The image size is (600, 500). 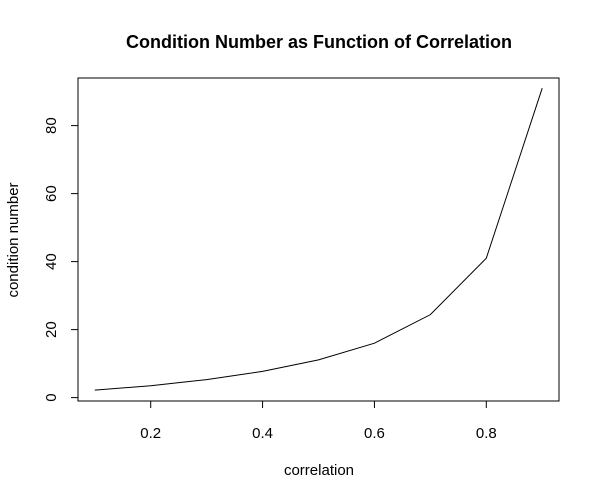 I want to click on x-tick-label: 0.8, so click(x=486, y=433).